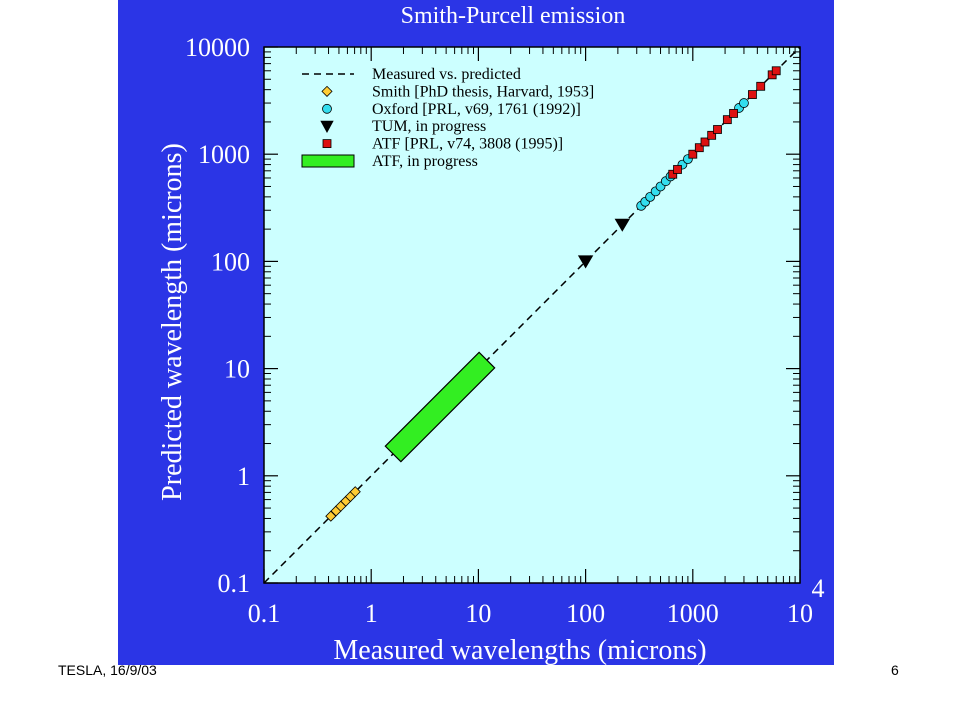 This screenshot has height=720, width=960. I want to click on legend-diamond-symbol, so click(327, 91).